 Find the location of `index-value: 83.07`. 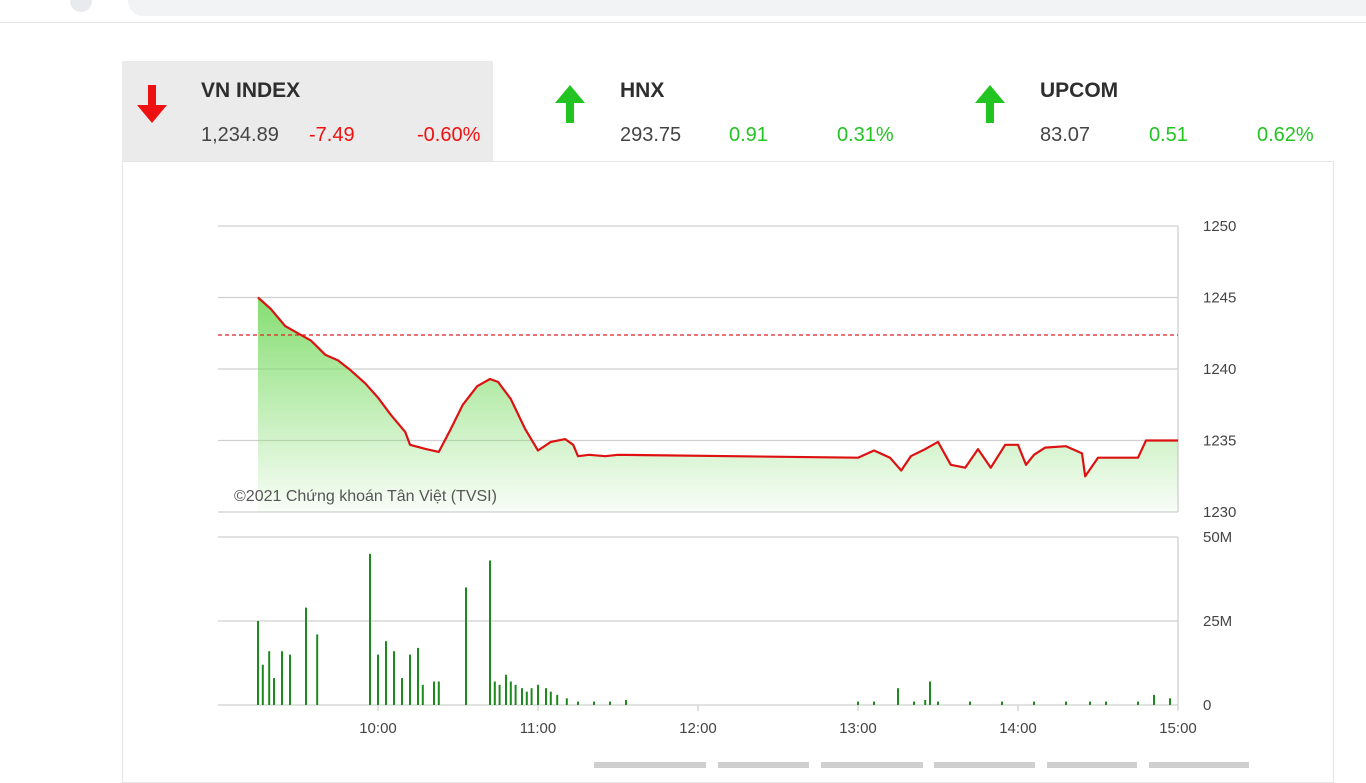

index-value: 83.07 is located at coordinates (1065, 135).